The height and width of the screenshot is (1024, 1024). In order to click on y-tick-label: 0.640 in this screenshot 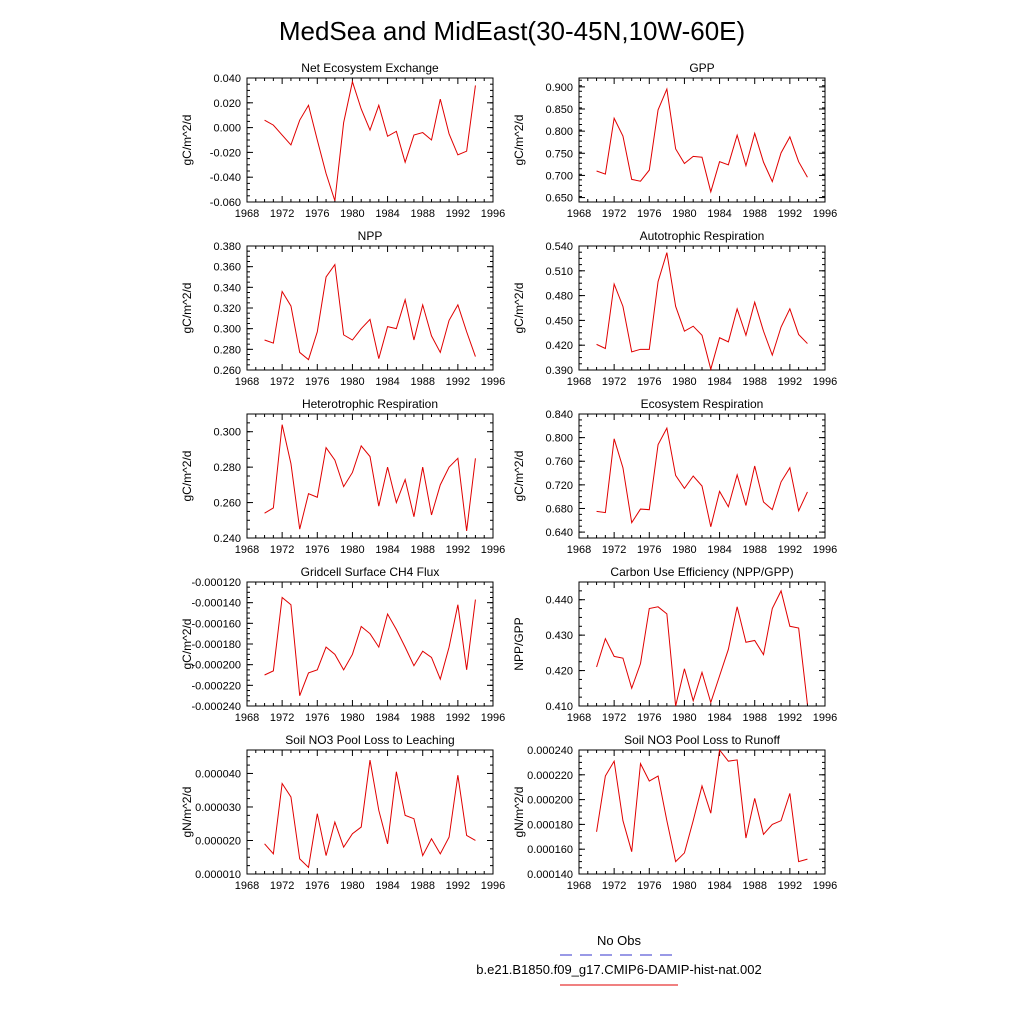, I will do `click(559, 533)`.